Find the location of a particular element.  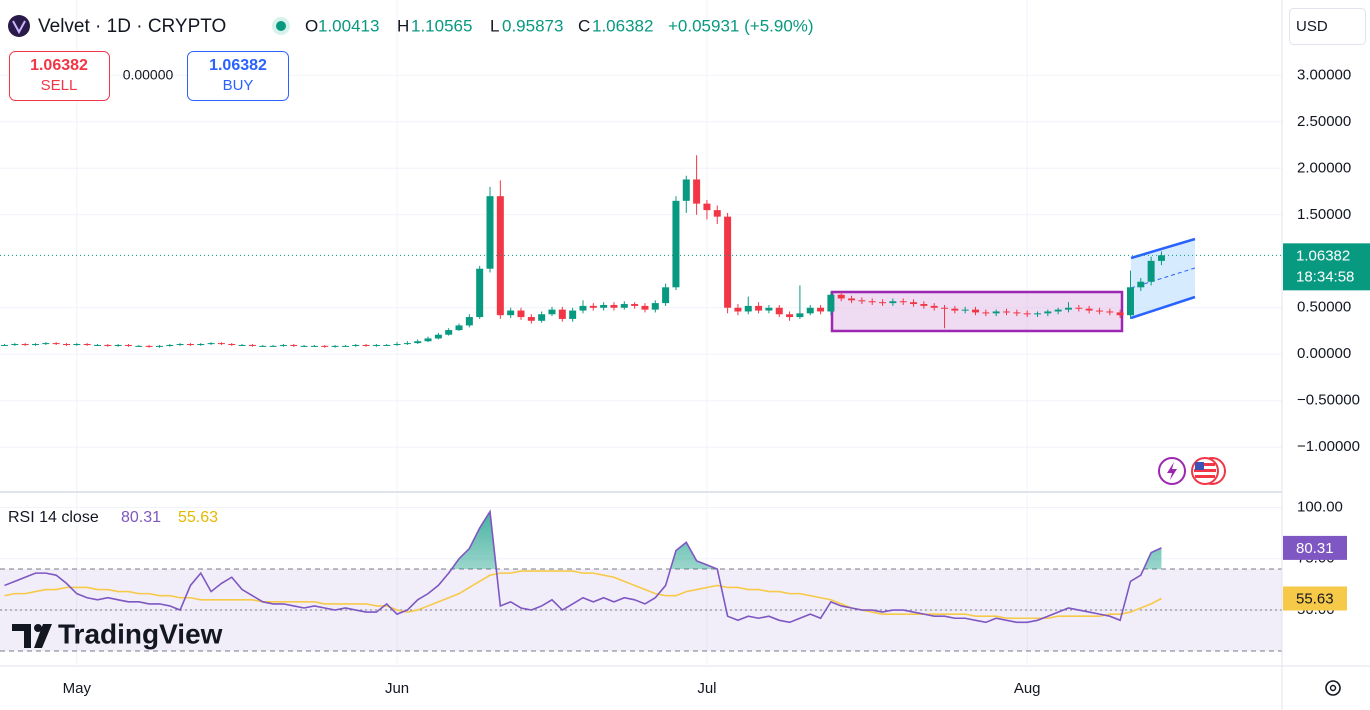

currency: USD is located at coordinates (1312, 26).